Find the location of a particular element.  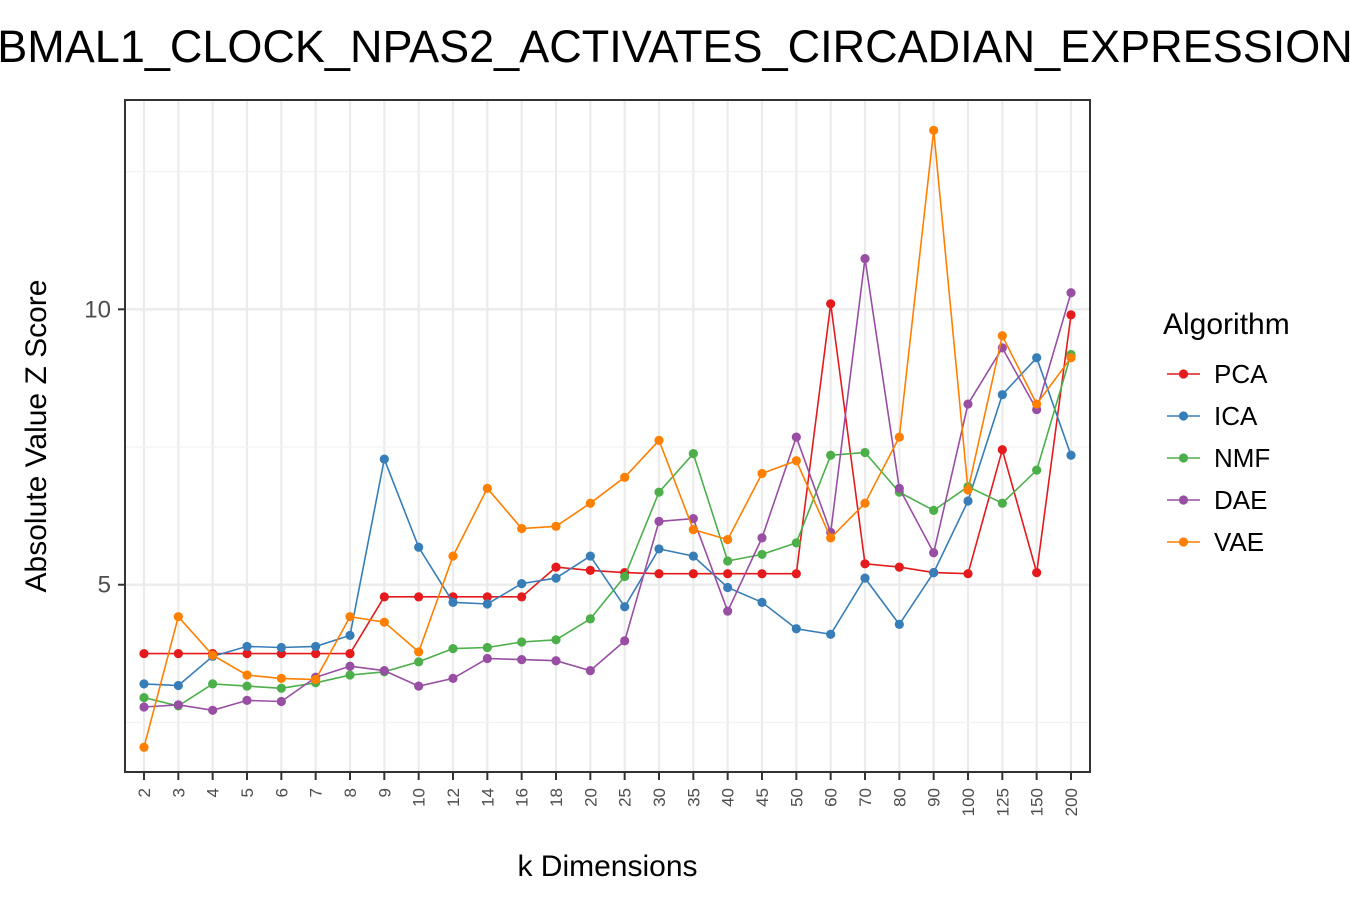

legend-item-pca: PCA is located at coordinates (1217, 374).